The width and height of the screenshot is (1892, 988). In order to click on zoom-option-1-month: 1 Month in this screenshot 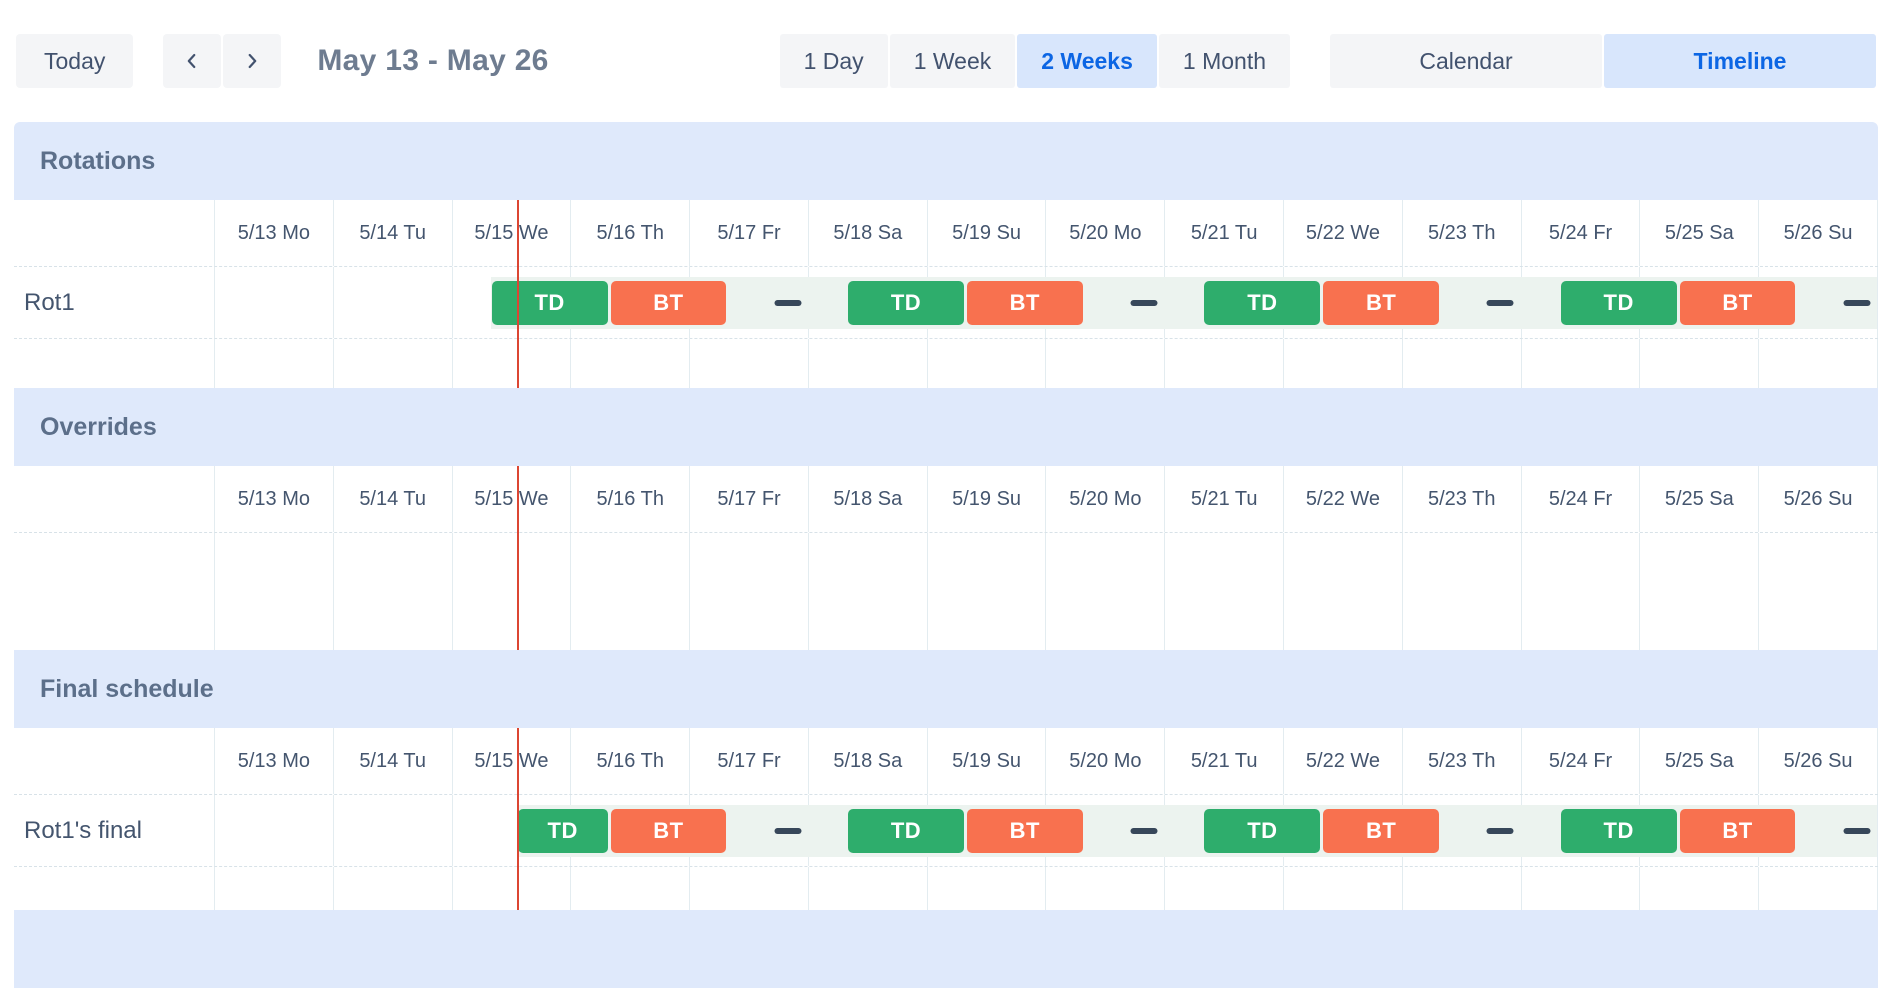, I will do `click(1224, 61)`.